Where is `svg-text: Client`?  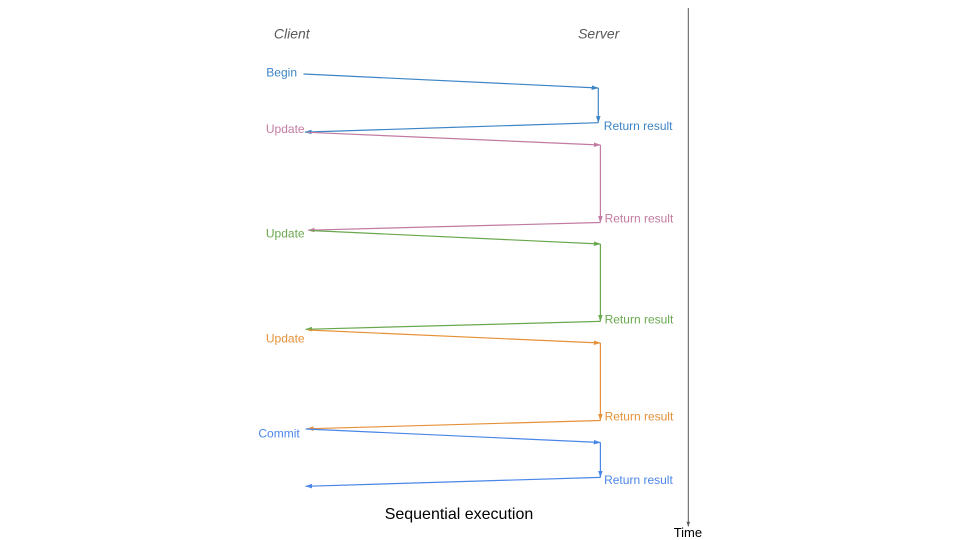
svg-text: Client is located at coordinates (292, 34).